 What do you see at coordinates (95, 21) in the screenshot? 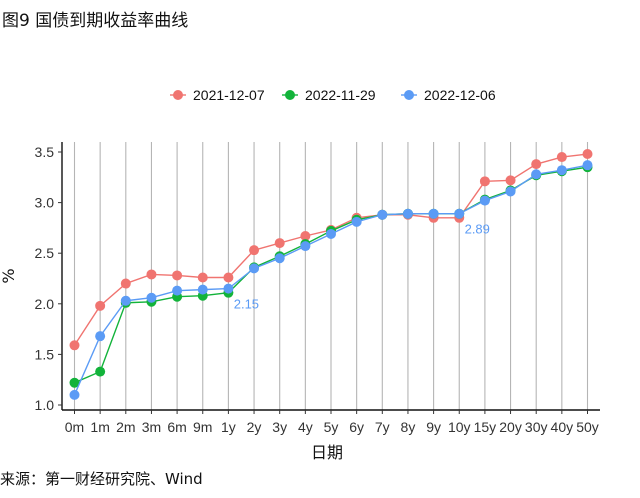
I see `figure-title: 图9 国债到期收益率曲线` at bounding box center [95, 21].